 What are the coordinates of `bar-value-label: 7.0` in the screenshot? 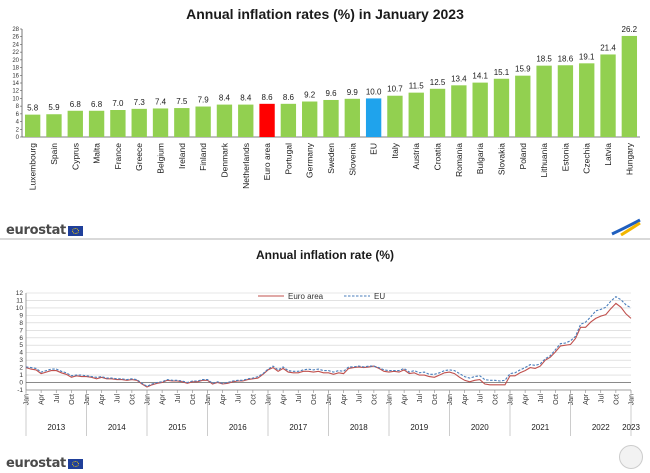 It's located at (118, 103).